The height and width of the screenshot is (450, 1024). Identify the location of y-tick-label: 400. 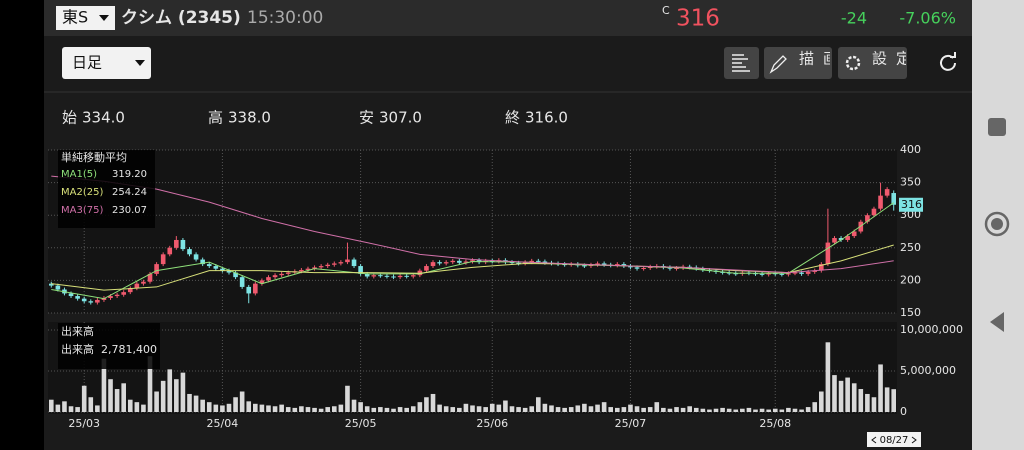
(910, 149).